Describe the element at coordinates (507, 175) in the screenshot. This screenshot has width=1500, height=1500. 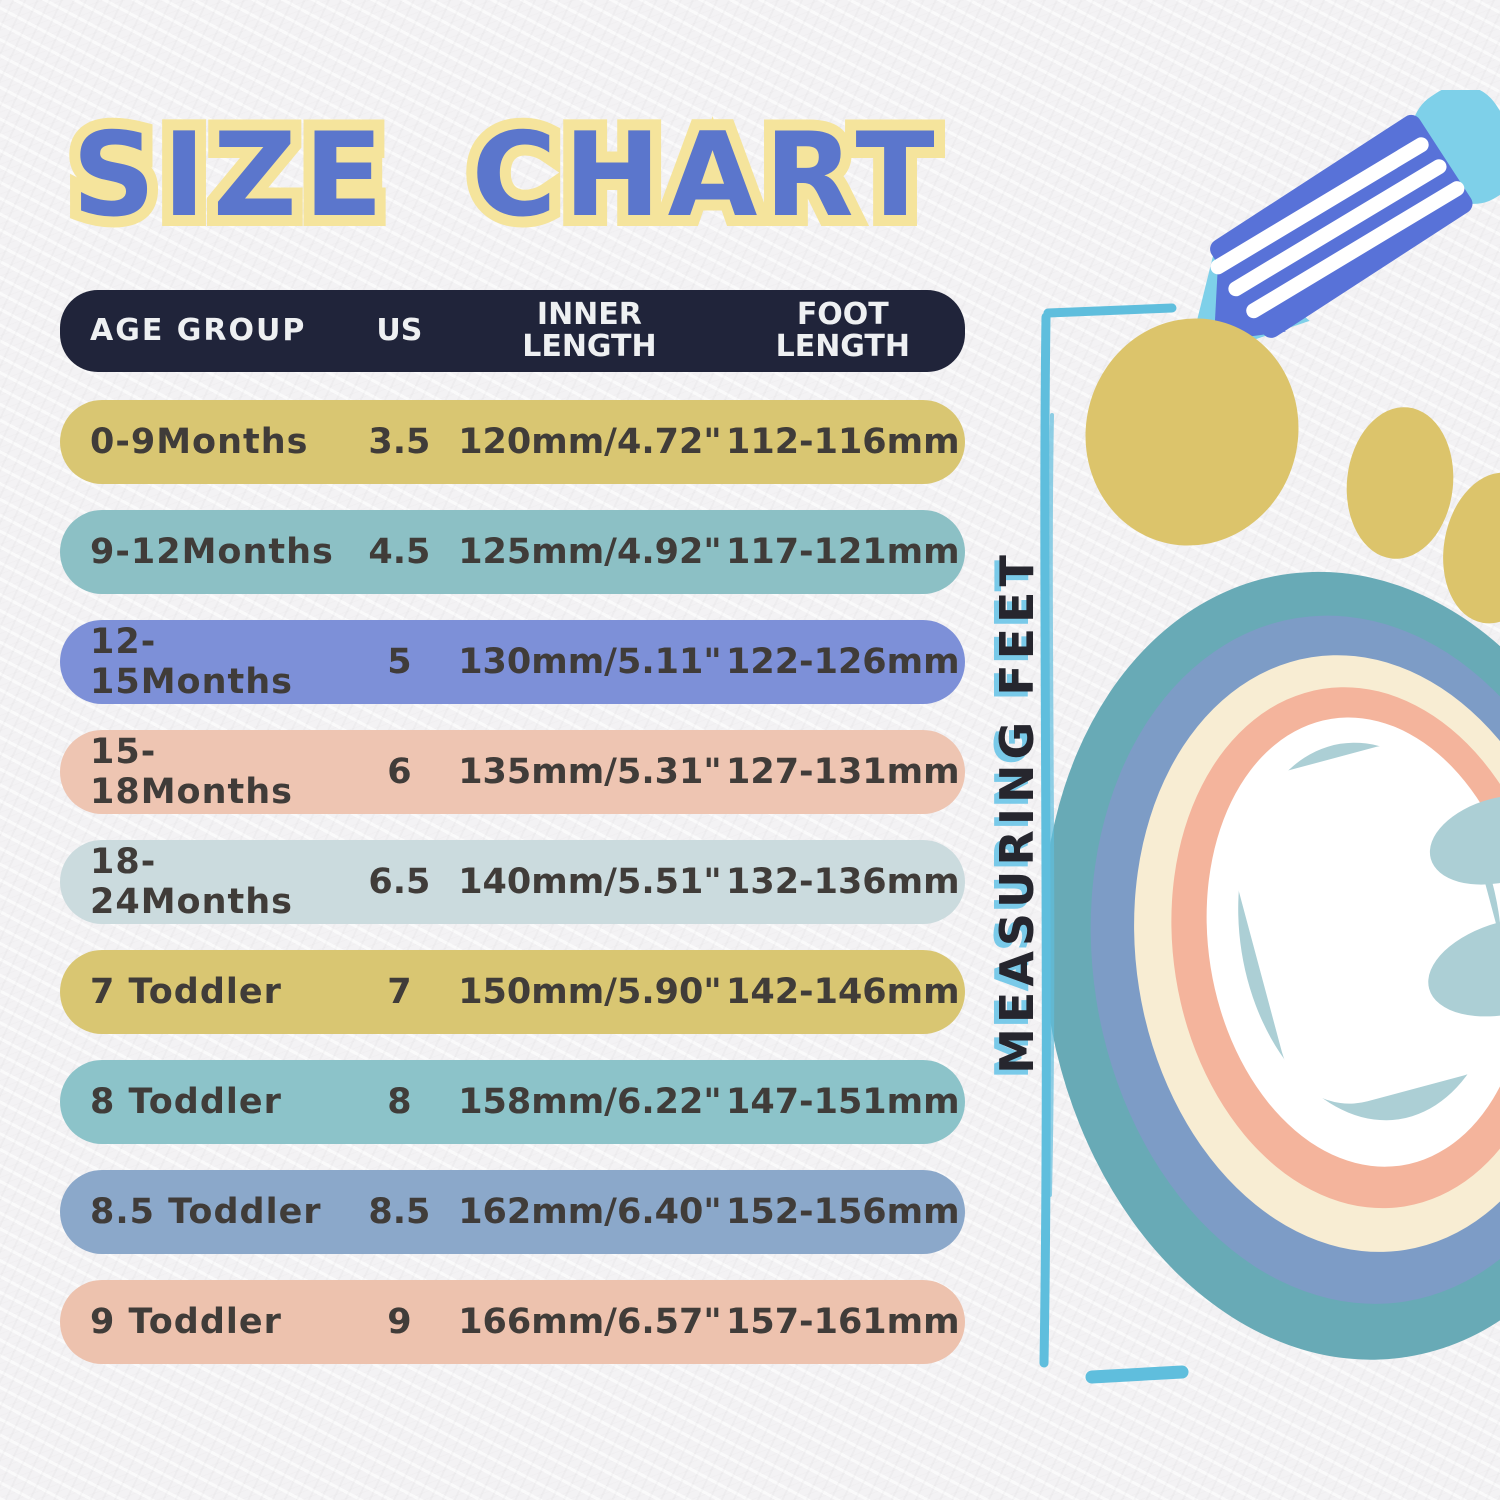
I see `page-title-text: SIZE CHART` at that location.